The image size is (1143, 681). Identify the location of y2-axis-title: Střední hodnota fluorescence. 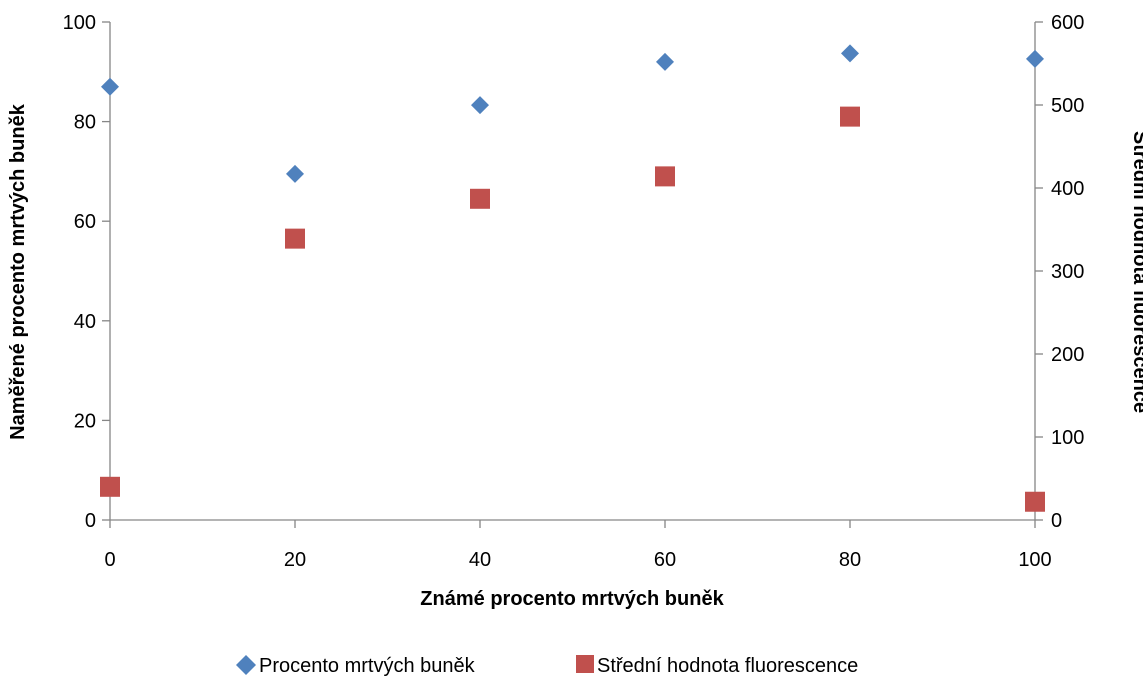
(1136, 272).